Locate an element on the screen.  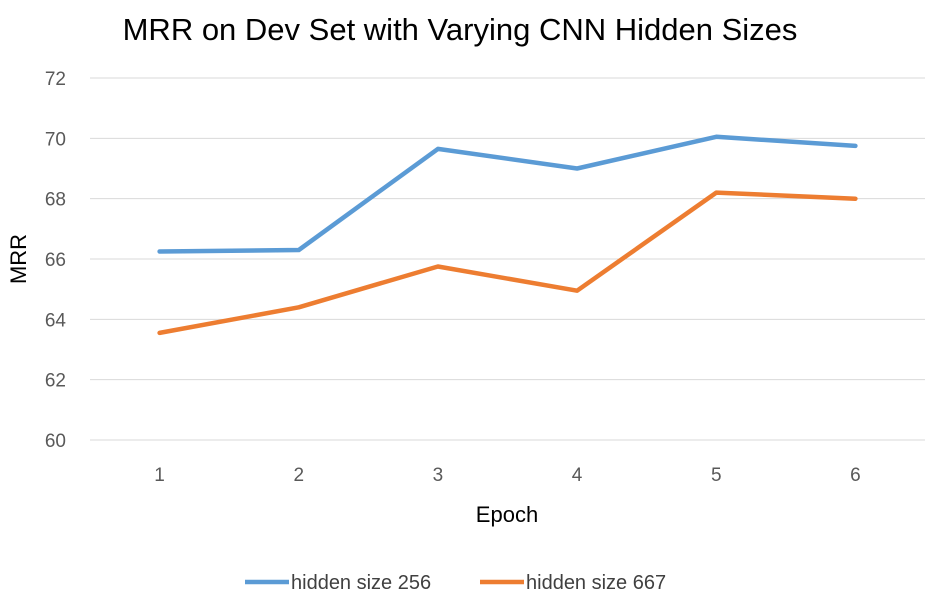
legend: hidden size 256 hidden size 667 is located at coordinates (455, 583).